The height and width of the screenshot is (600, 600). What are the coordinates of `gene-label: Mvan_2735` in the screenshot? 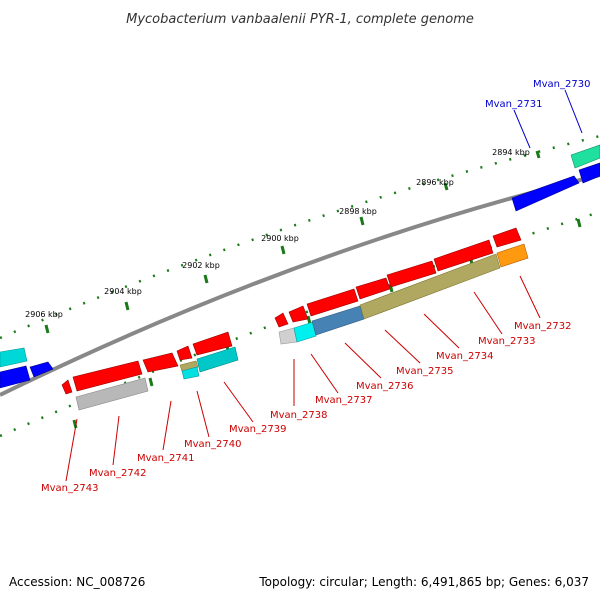 It's located at (424, 371).